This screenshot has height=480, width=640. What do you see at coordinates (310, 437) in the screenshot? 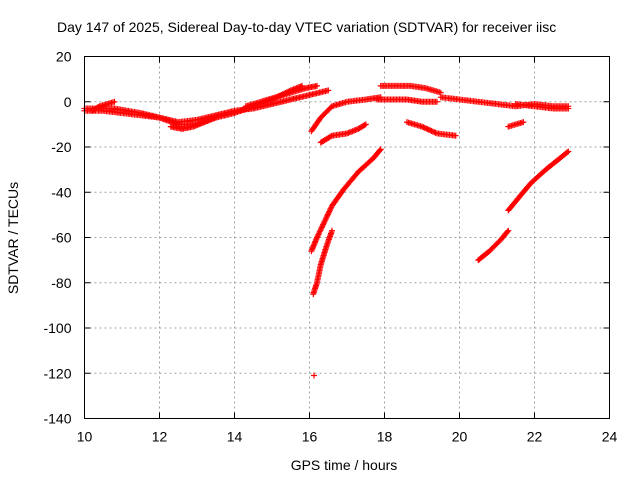
I see `x-tick-label: 16` at bounding box center [310, 437].